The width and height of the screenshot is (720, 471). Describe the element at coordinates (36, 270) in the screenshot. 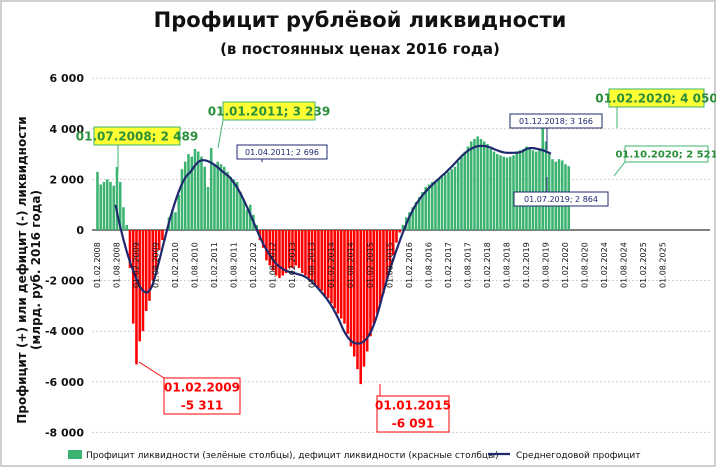

I see `y-axis-label-line: (млрд. руб. 2016 года)` at that location.